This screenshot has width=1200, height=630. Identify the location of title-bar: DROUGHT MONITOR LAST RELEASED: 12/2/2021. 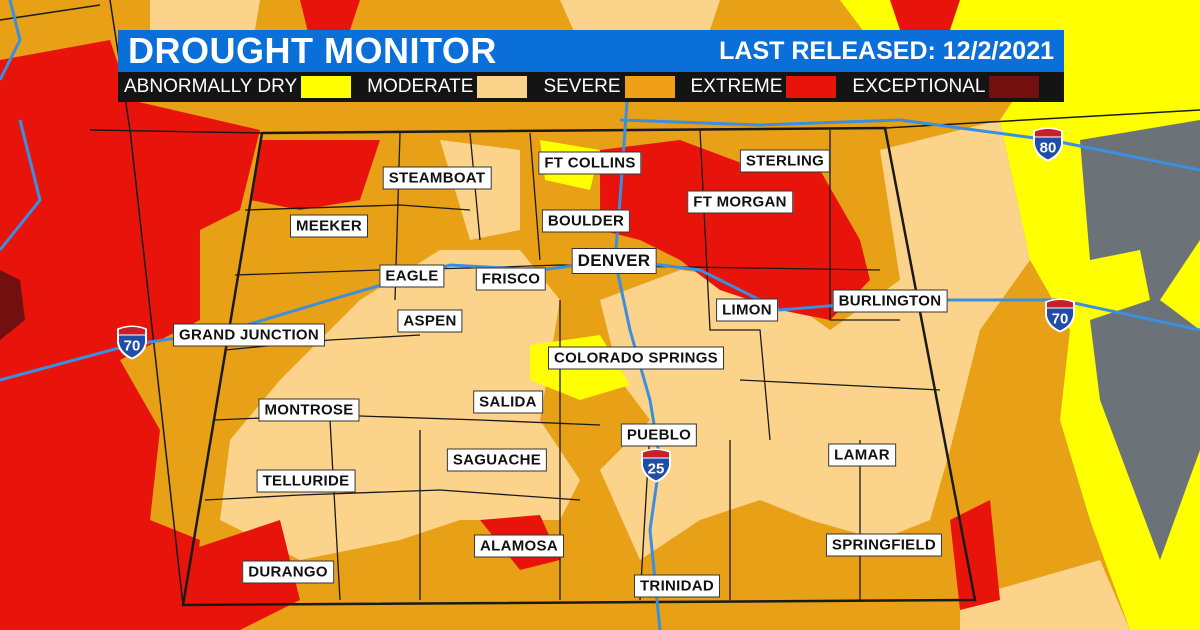
(591, 51).